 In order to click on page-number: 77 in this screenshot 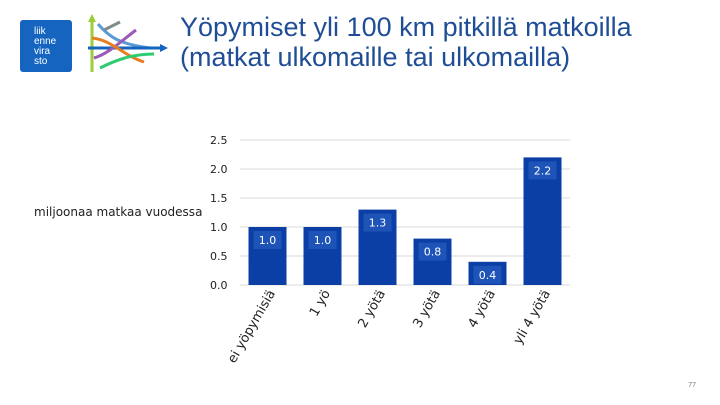, I will do `click(692, 385)`.